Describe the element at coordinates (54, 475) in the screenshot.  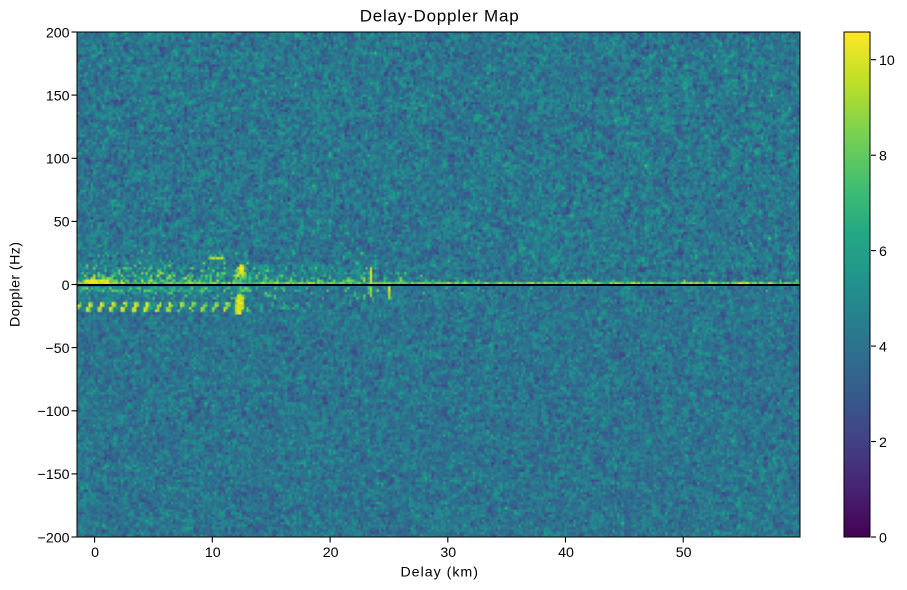
I see `svg-text: −150` at that location.